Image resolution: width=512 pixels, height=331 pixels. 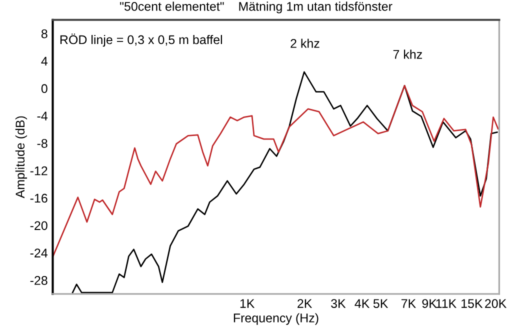 I want to click on x-tick-label: 9K, so click(x=429, y=303).